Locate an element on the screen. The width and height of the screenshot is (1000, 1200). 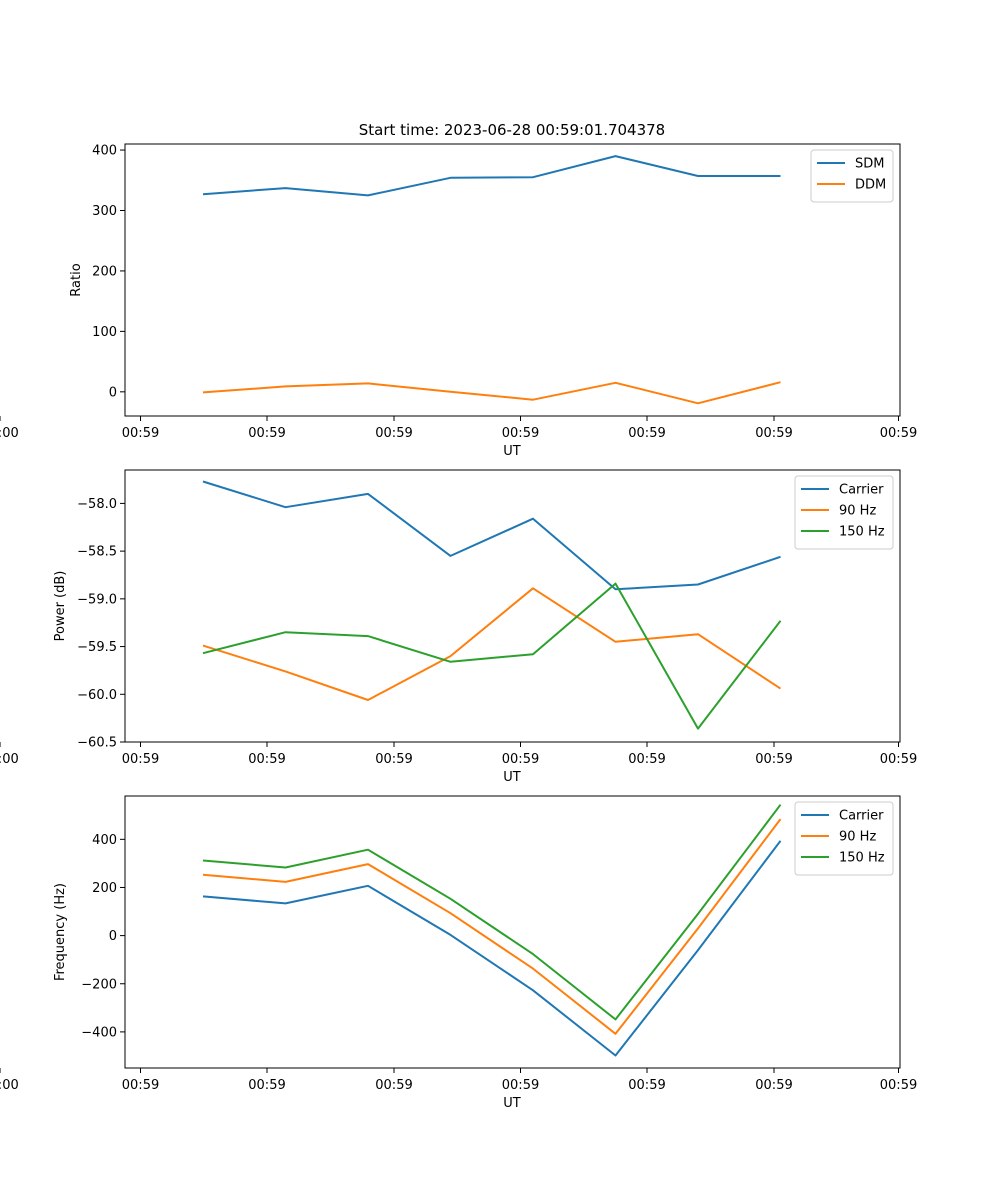
y-tick-label: −60.0 is located at coordinates (97, 695).